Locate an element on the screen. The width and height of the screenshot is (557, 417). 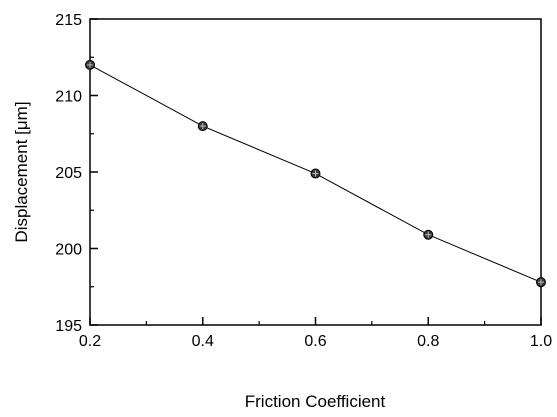
y-tick-label: 210 is located at coordinates (68, 97).